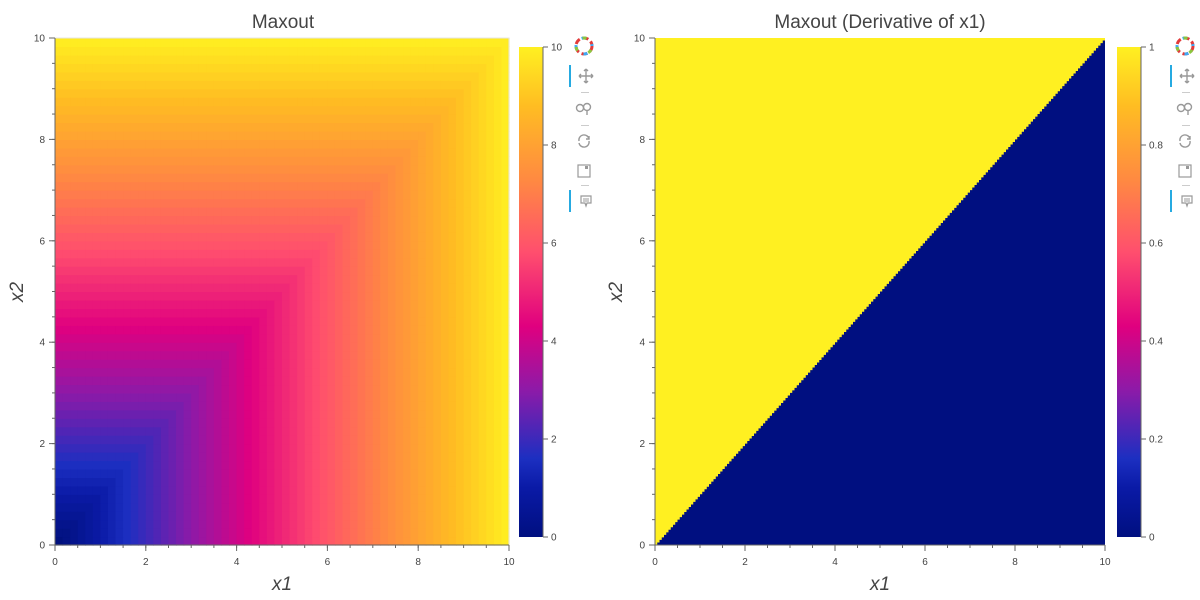  I want to click on x-tick-label: 4, so click(237, 562).